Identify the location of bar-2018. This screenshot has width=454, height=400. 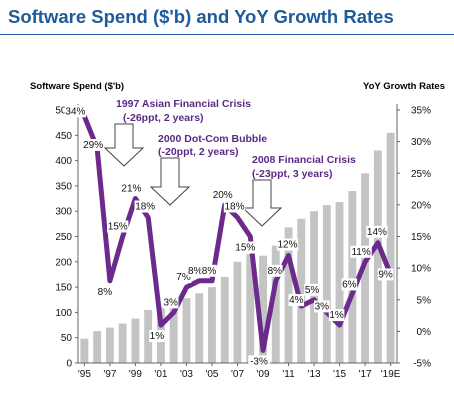
(377, 256).